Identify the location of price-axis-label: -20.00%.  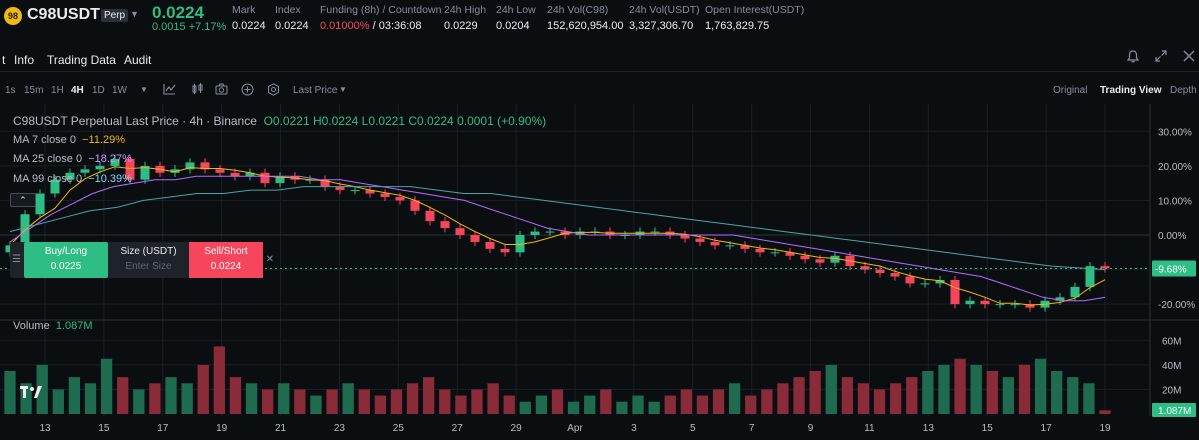
(1176, 305).